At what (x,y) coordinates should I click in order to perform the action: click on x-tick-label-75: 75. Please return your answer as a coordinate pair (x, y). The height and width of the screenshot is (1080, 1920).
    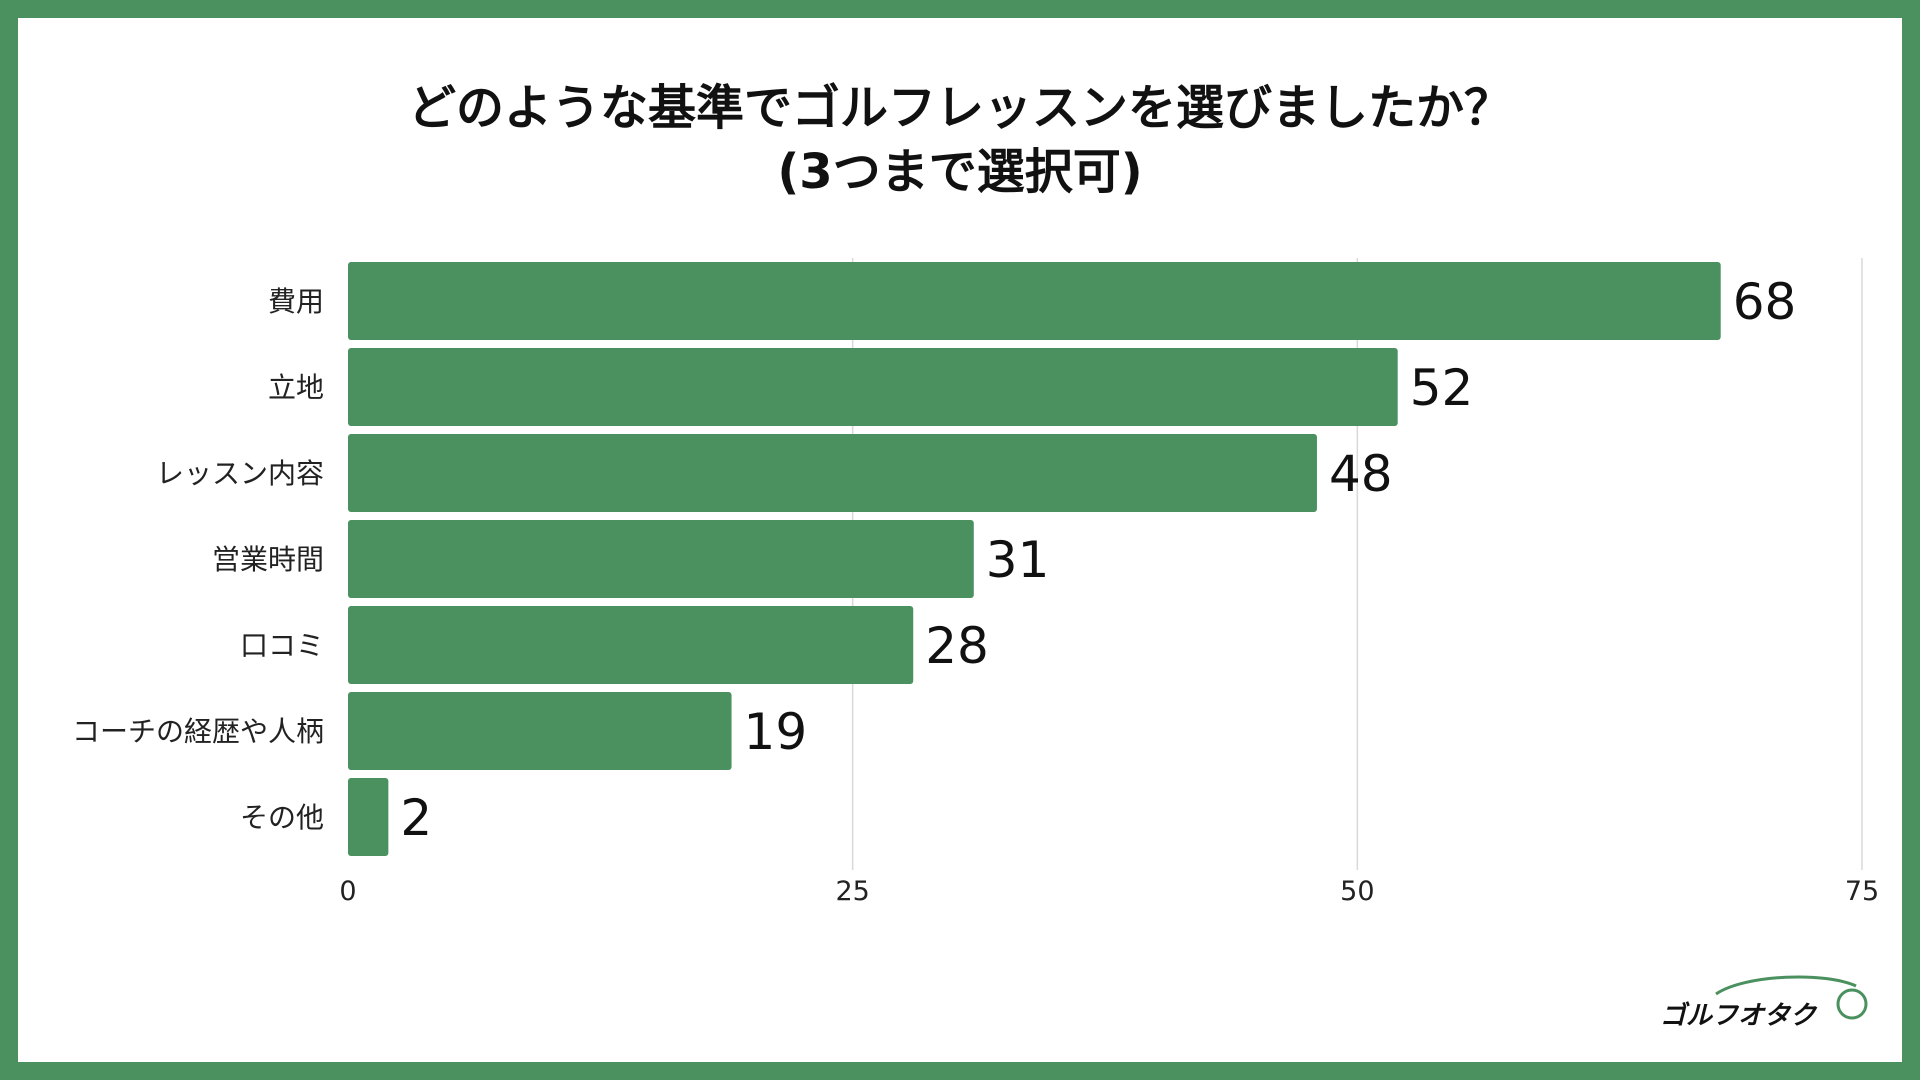
    Looking at the image, I should click on (1862, 891).